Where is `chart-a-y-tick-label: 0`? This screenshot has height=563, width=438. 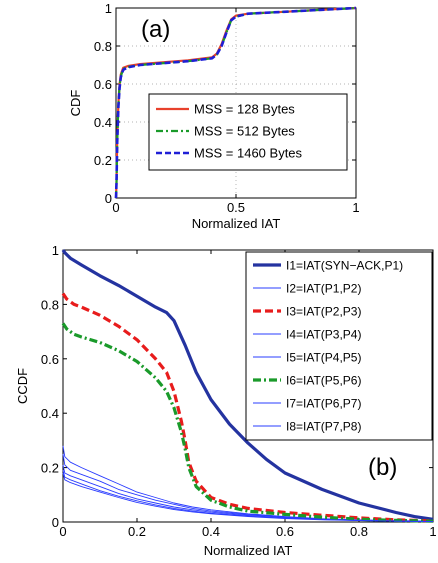
chart-a-y-tick-label: 0 is located at coordinates (108, 198).